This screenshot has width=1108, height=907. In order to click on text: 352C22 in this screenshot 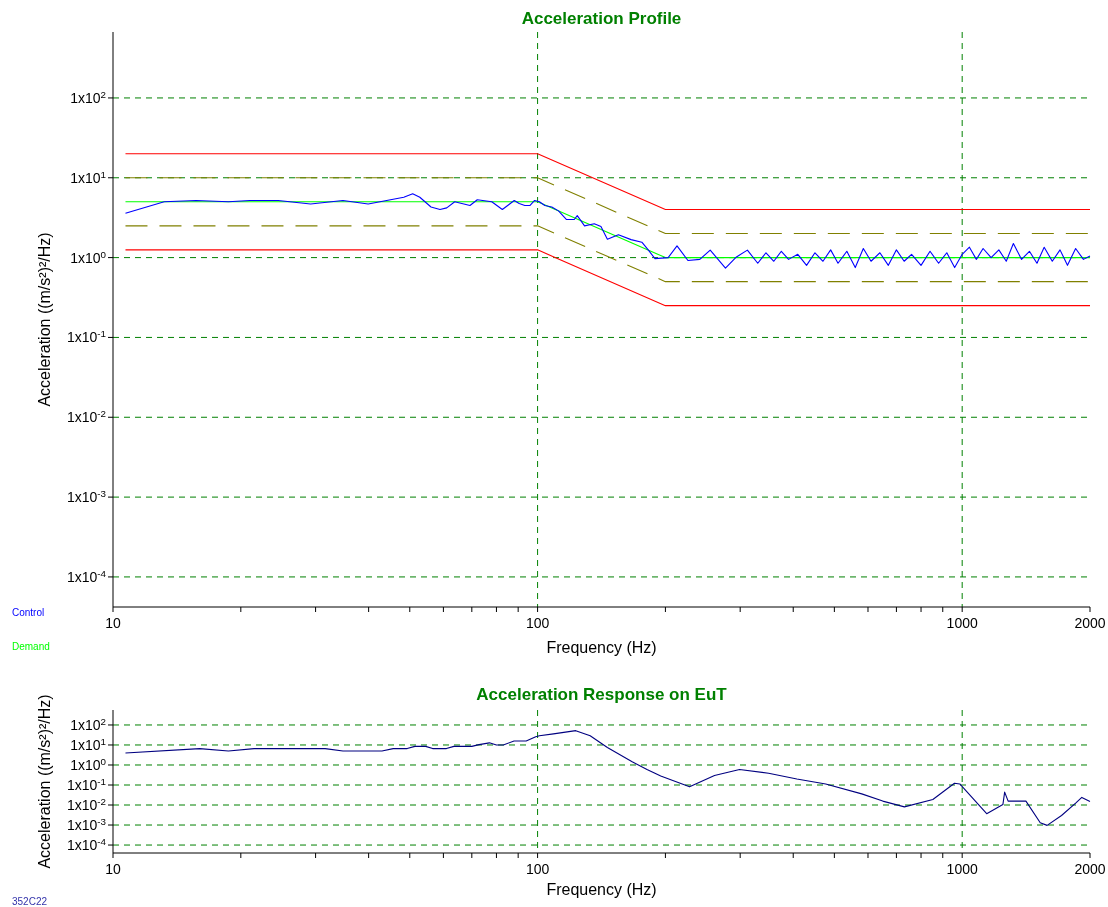, I will do `click(30, 901)`.